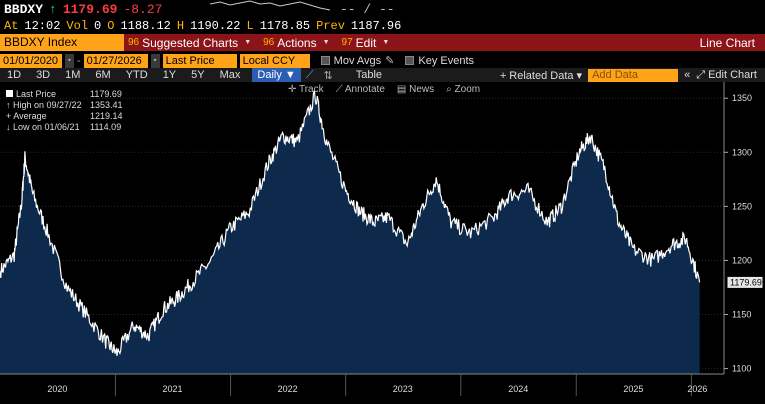 This screenshot has width=765, height=404. What do you see at coordinates (541, 75) in the screenshot?
I see `related-data-button: + Related Data ▾` at bounding box center [541, 75].